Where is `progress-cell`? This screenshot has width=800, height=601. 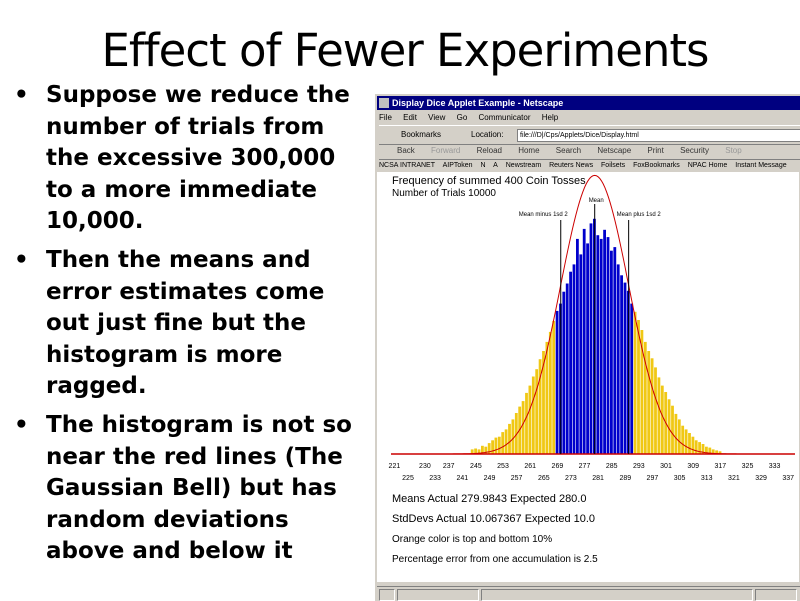
progress-cell is located at coordinates (438, 595).